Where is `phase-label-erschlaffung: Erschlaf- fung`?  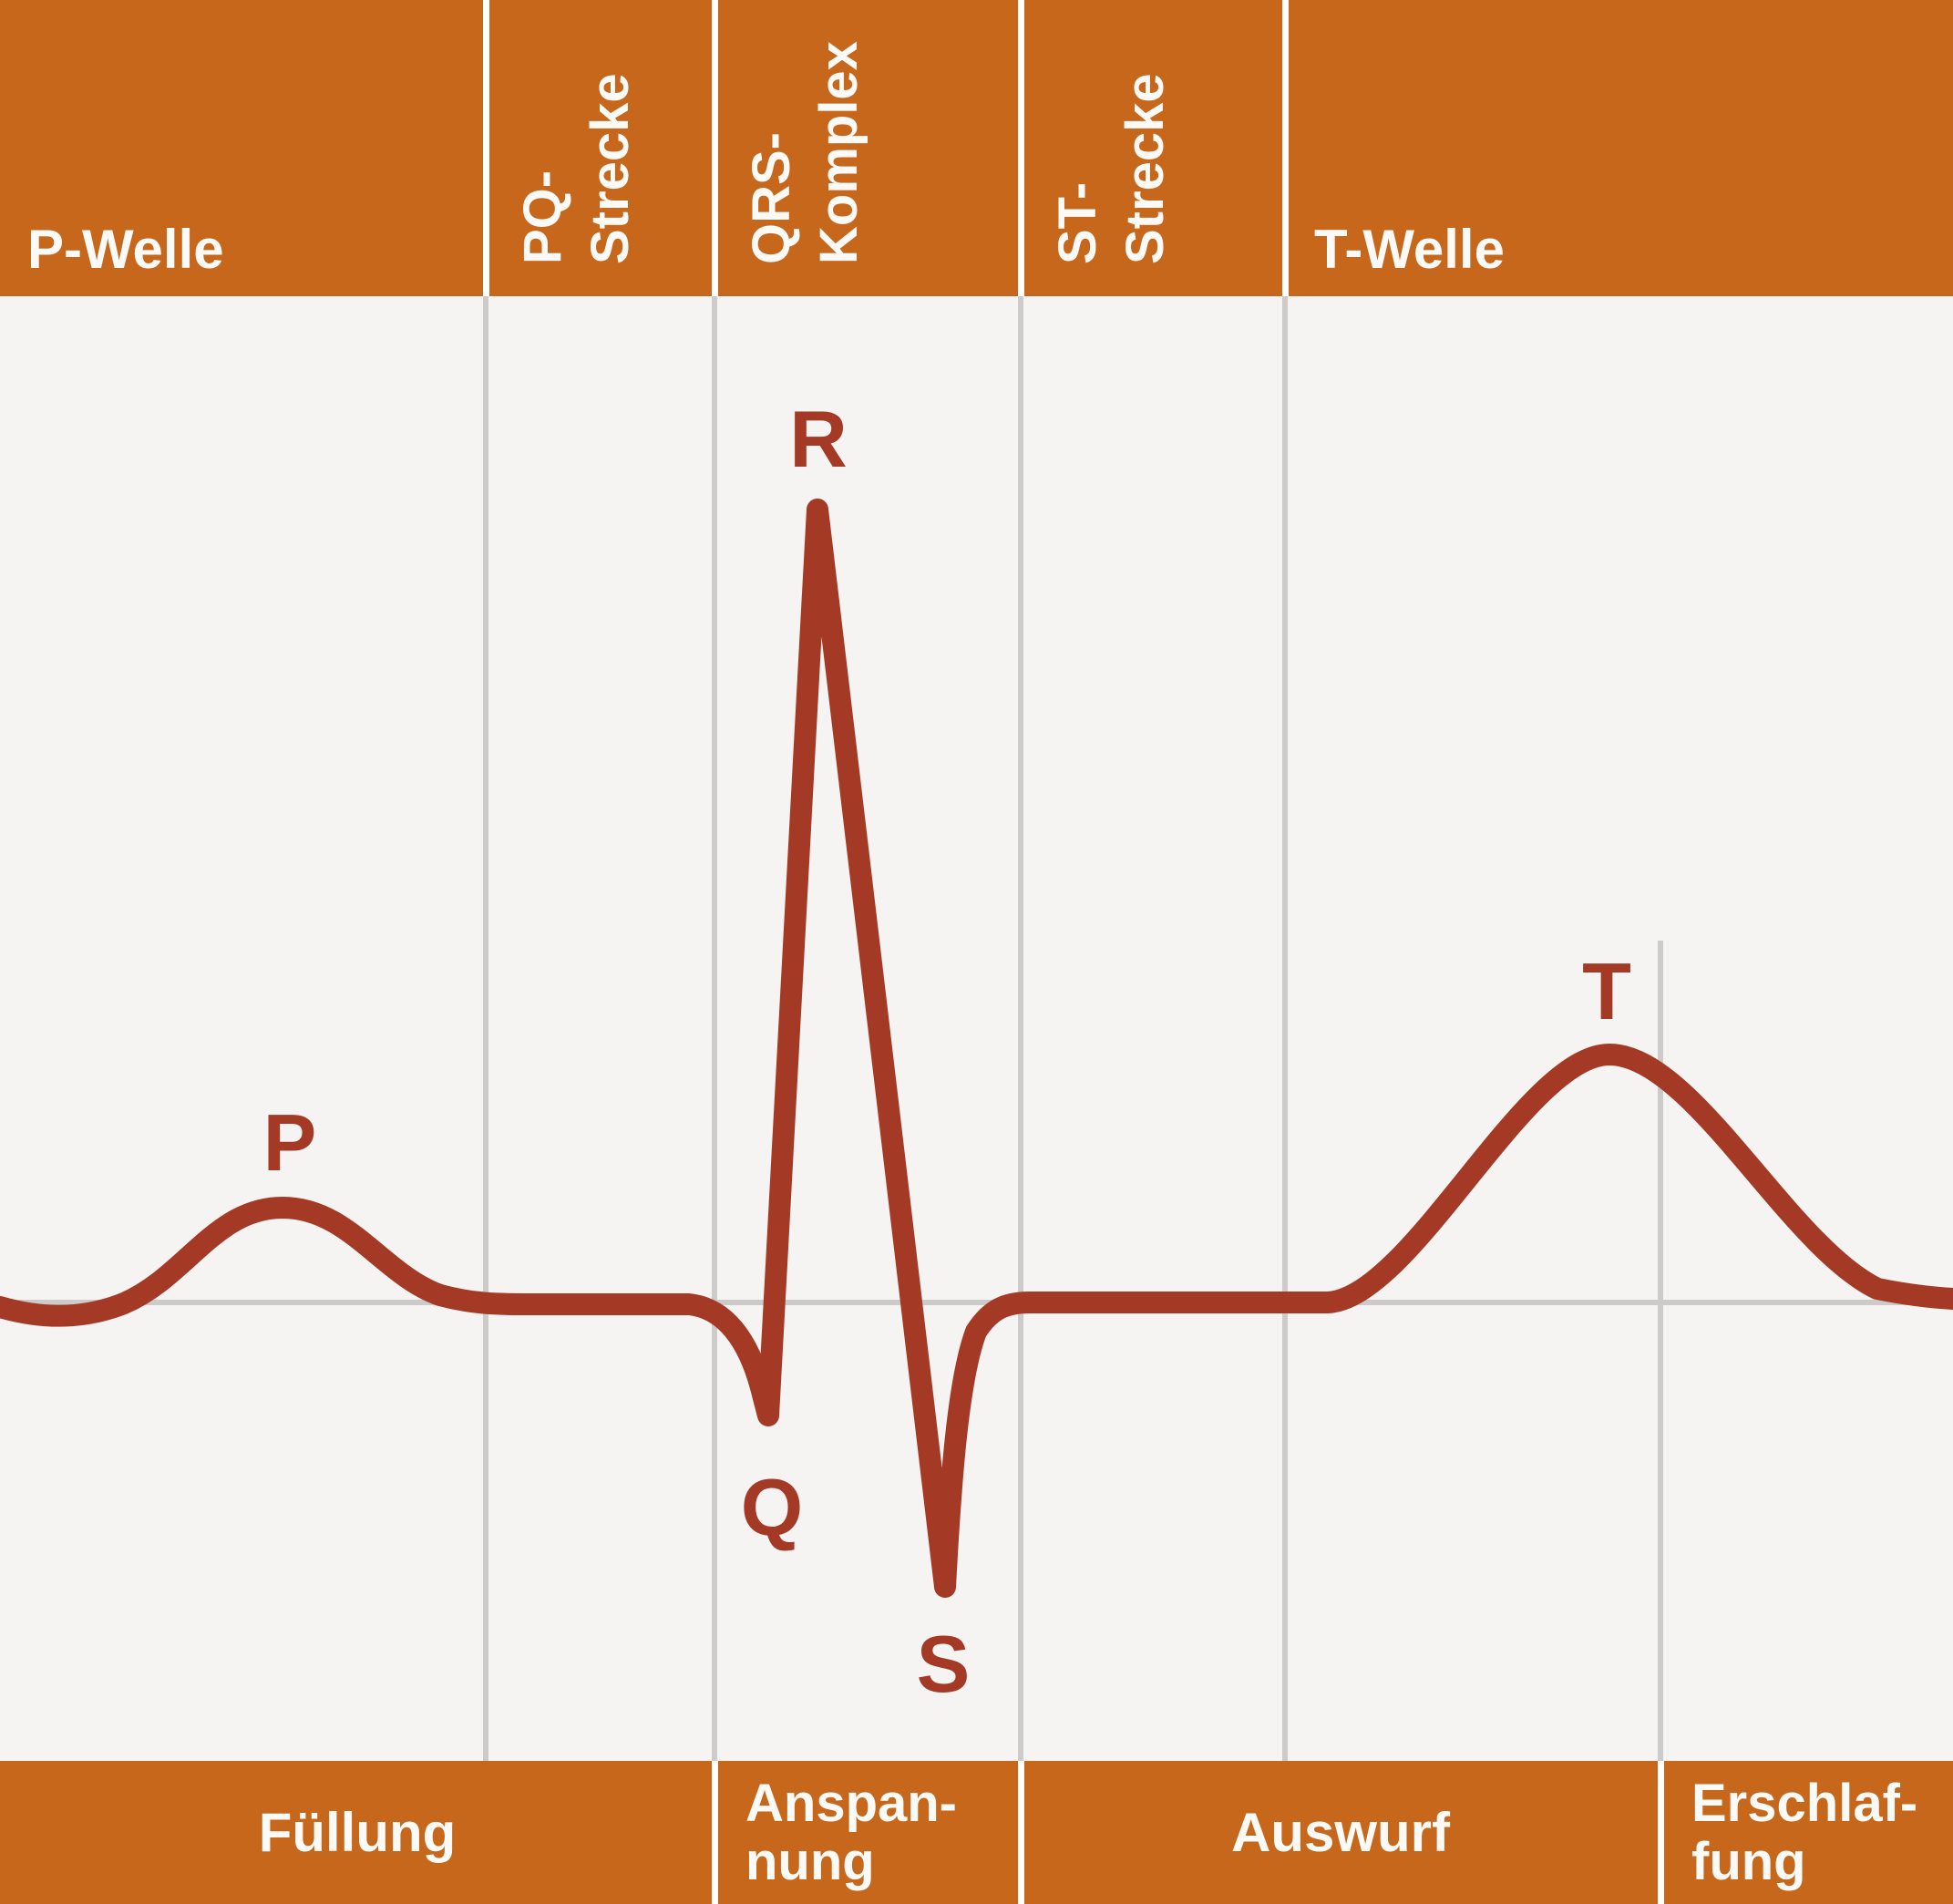
phase-label-erschlaffung: Erschlaf- fung is located at coordinates (1804, 1832).